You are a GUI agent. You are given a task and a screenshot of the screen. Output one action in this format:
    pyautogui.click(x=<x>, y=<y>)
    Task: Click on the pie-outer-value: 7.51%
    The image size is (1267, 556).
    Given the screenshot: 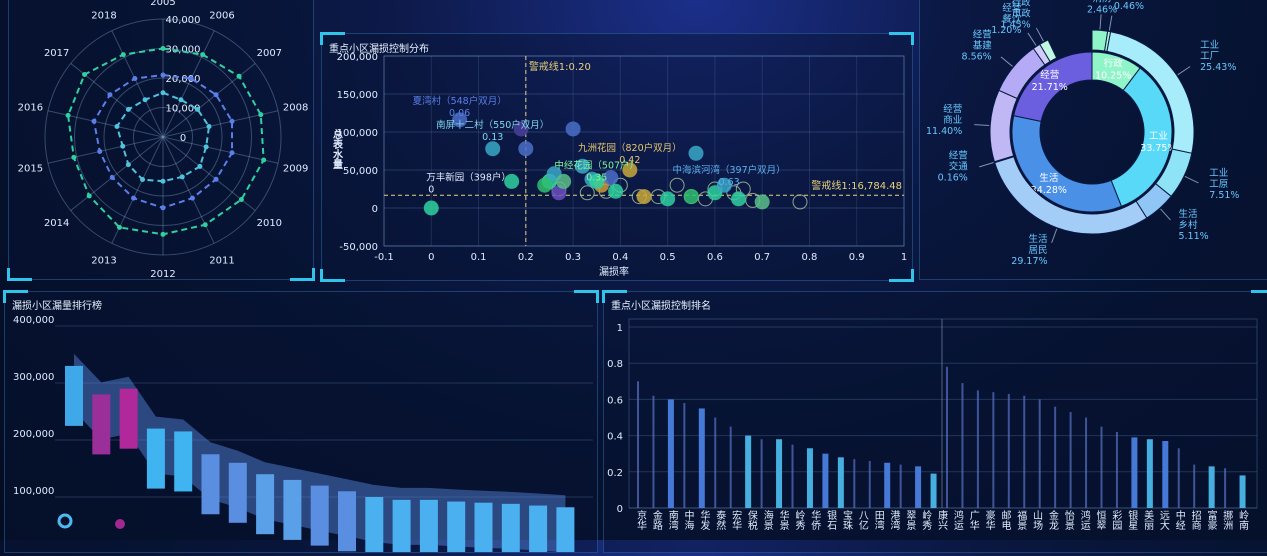 What is the action you would take?
    pyautogui.click(x=1224, y=195)
    